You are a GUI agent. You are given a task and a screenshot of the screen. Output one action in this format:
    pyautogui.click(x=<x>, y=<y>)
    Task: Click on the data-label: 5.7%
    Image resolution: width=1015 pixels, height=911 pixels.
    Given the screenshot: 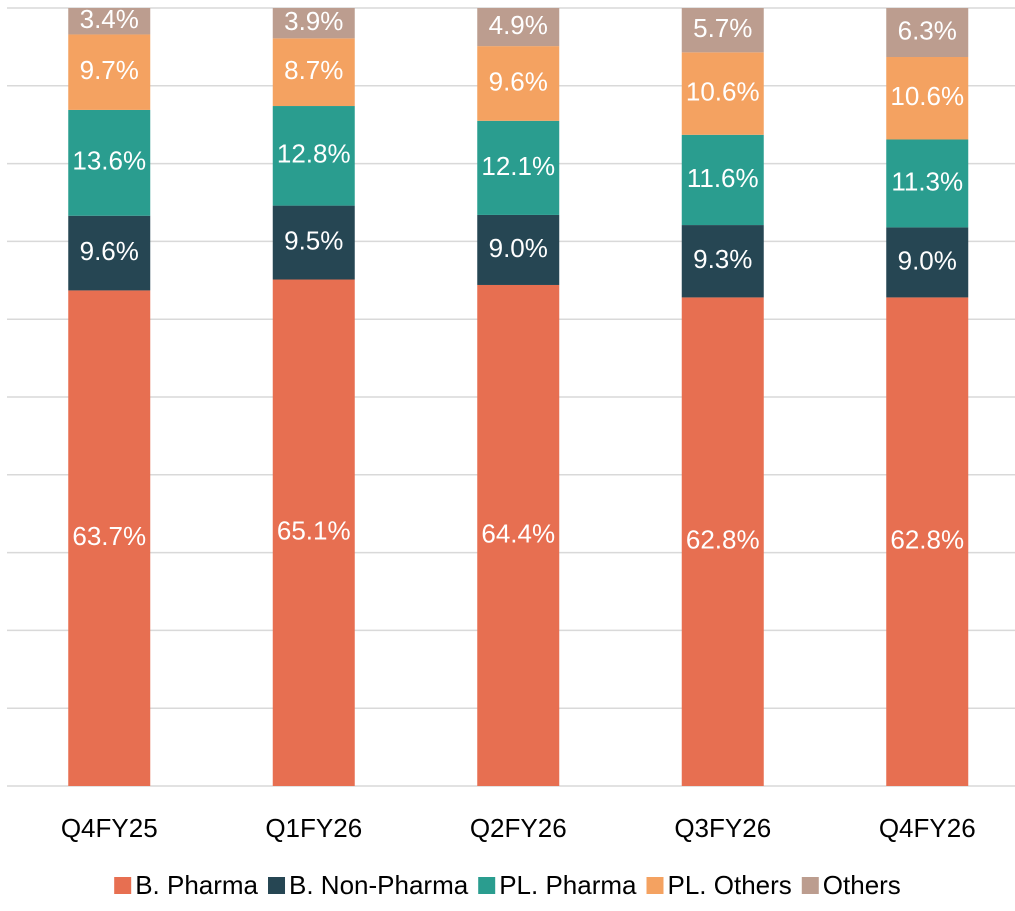 What is the action you would take?
    pyautogui.click(x=722, y=28)
    